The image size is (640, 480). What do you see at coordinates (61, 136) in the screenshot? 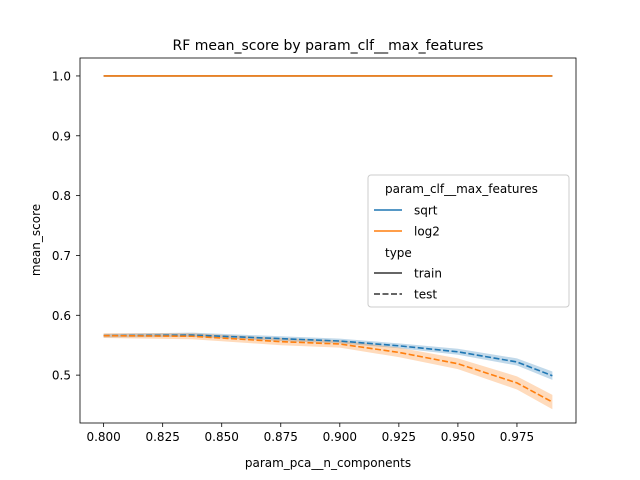
I see `y-tick-label: 0.9` at bounding box center [61, 136].